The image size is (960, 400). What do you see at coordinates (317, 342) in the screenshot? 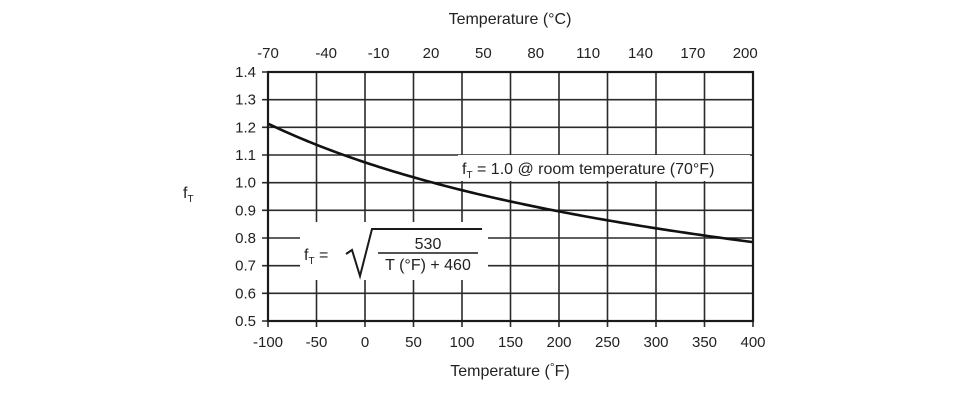
I see `x-tick-label: -50` at bounding box center [317, 342].